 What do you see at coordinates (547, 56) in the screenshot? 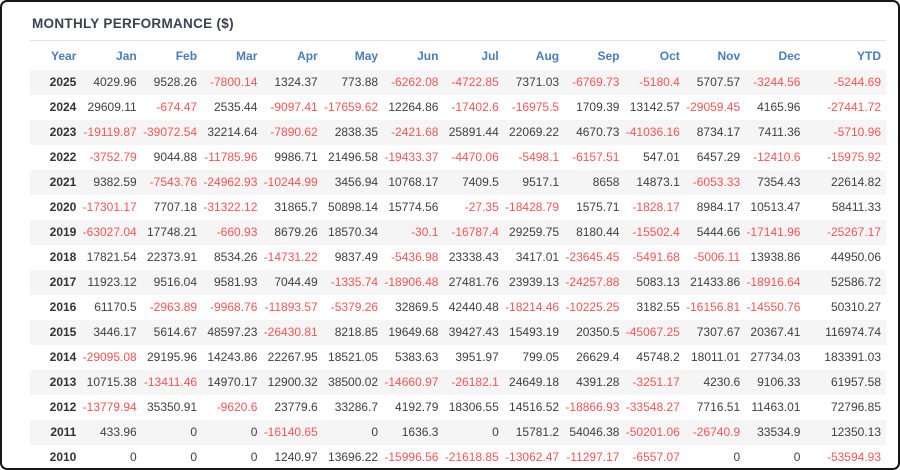
I see `column-header-aug: Aug` at bounding box center [547, 56].